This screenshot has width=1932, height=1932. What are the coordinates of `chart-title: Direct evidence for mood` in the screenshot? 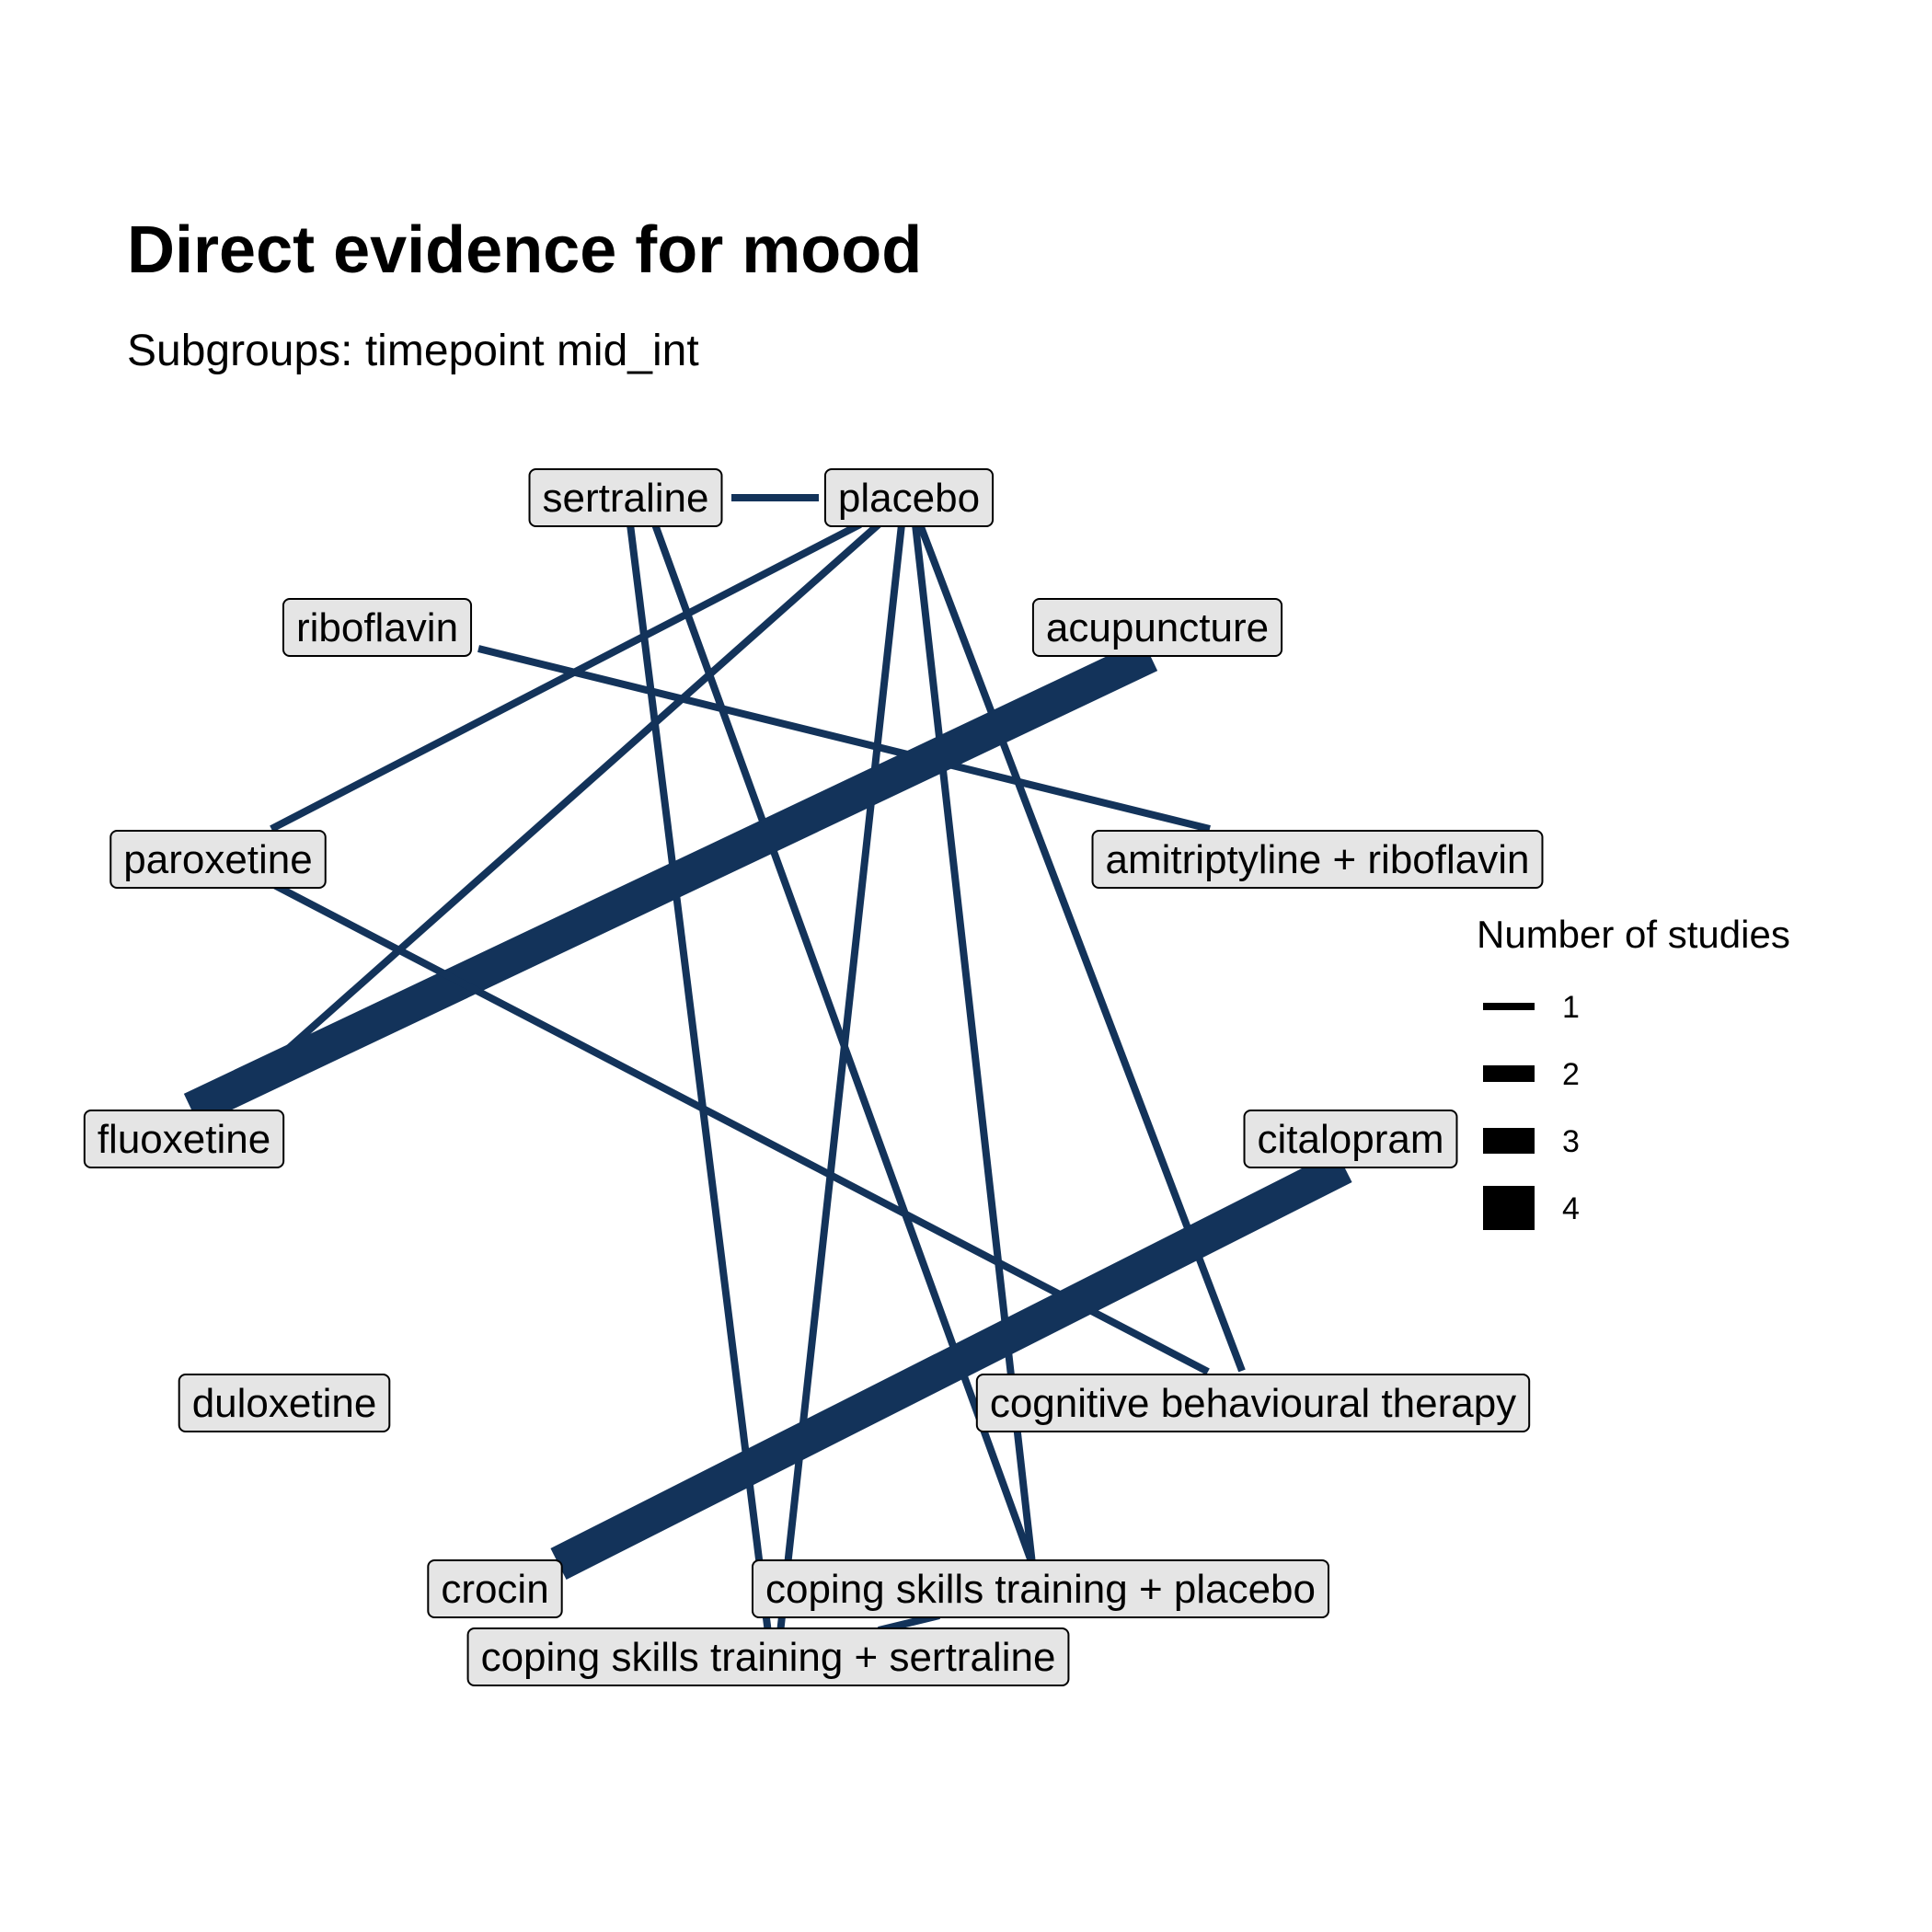 It's located at (525, 250).